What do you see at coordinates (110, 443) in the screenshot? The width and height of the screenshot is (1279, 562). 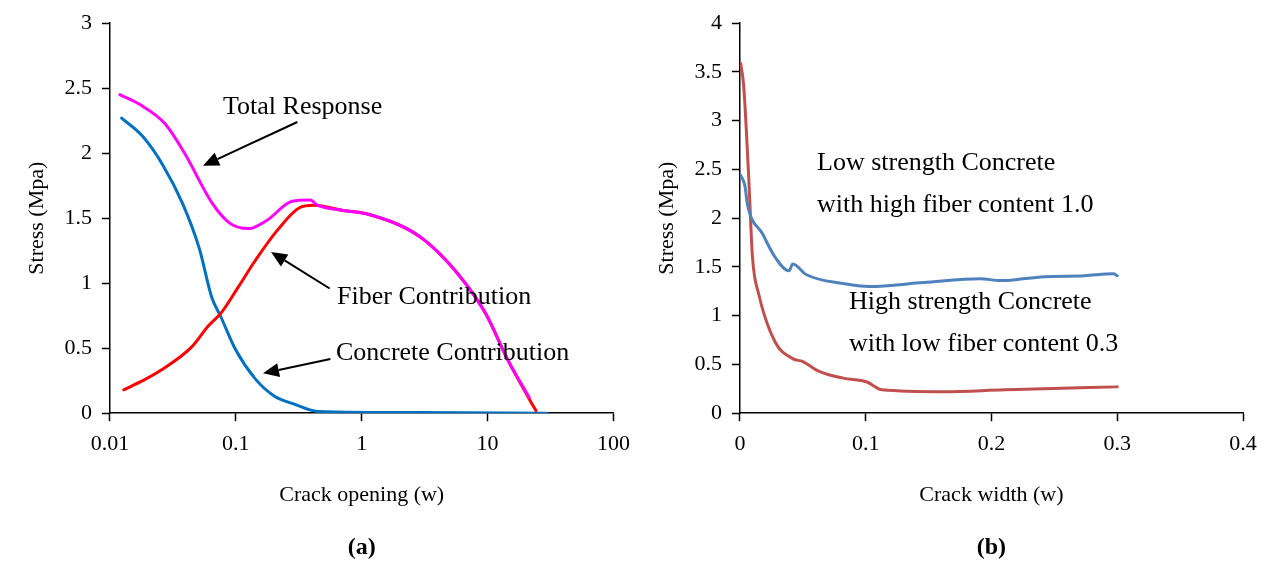 I see `x-tick-label: 0.01` at bounding box center [110, 443].